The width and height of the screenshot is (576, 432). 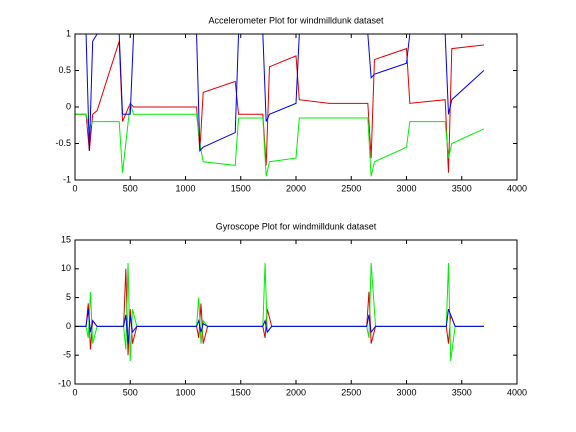 What do you see at coordinates (67, 355) in the screenshot?
I see `y-tick-label: -5` at bounding box center [67, 355].